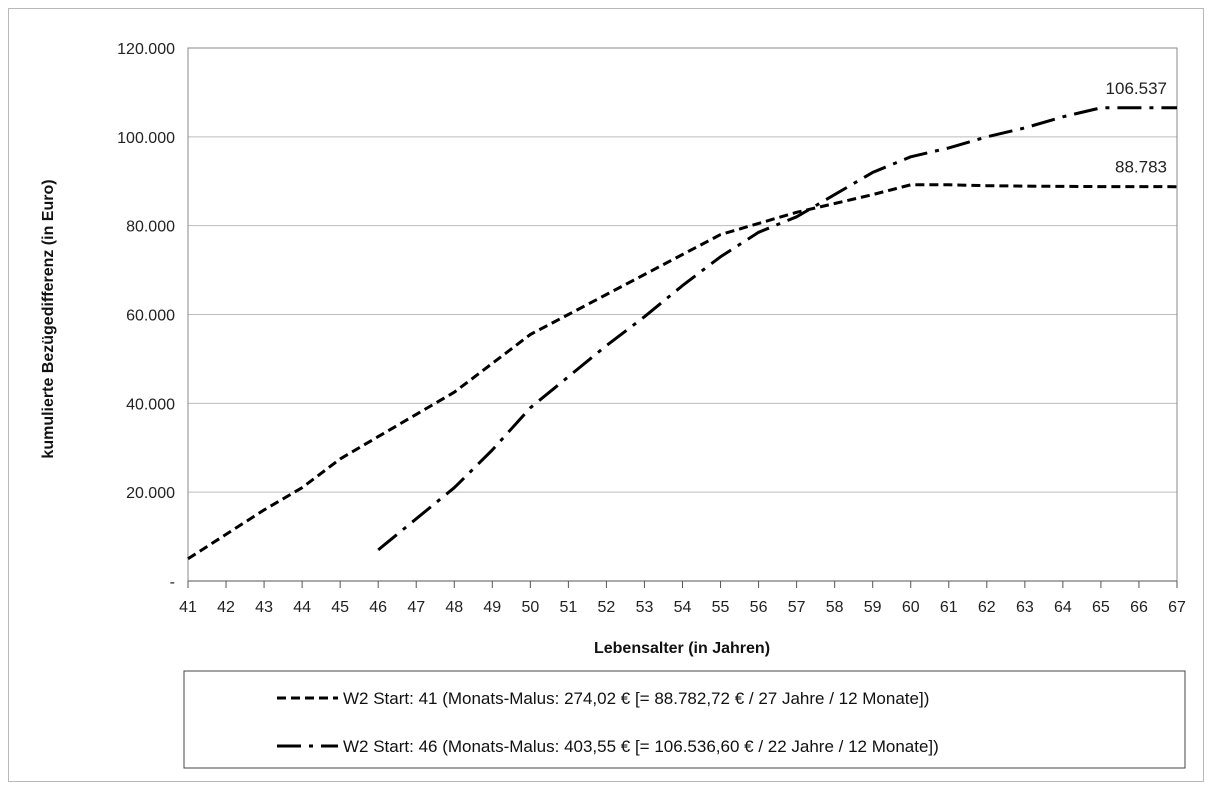  I want to click on x-tick-label-2: 43, so click(264, 607).